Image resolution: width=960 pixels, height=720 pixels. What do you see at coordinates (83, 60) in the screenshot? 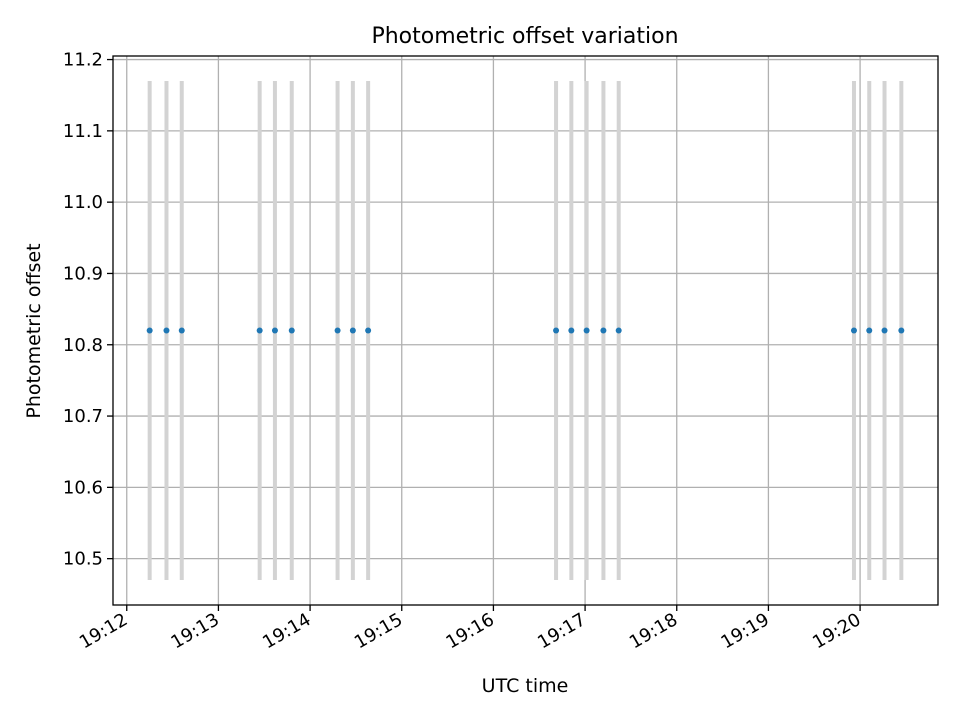
I see `y-tick-label: 11.2` at bounding box center [83, 60].